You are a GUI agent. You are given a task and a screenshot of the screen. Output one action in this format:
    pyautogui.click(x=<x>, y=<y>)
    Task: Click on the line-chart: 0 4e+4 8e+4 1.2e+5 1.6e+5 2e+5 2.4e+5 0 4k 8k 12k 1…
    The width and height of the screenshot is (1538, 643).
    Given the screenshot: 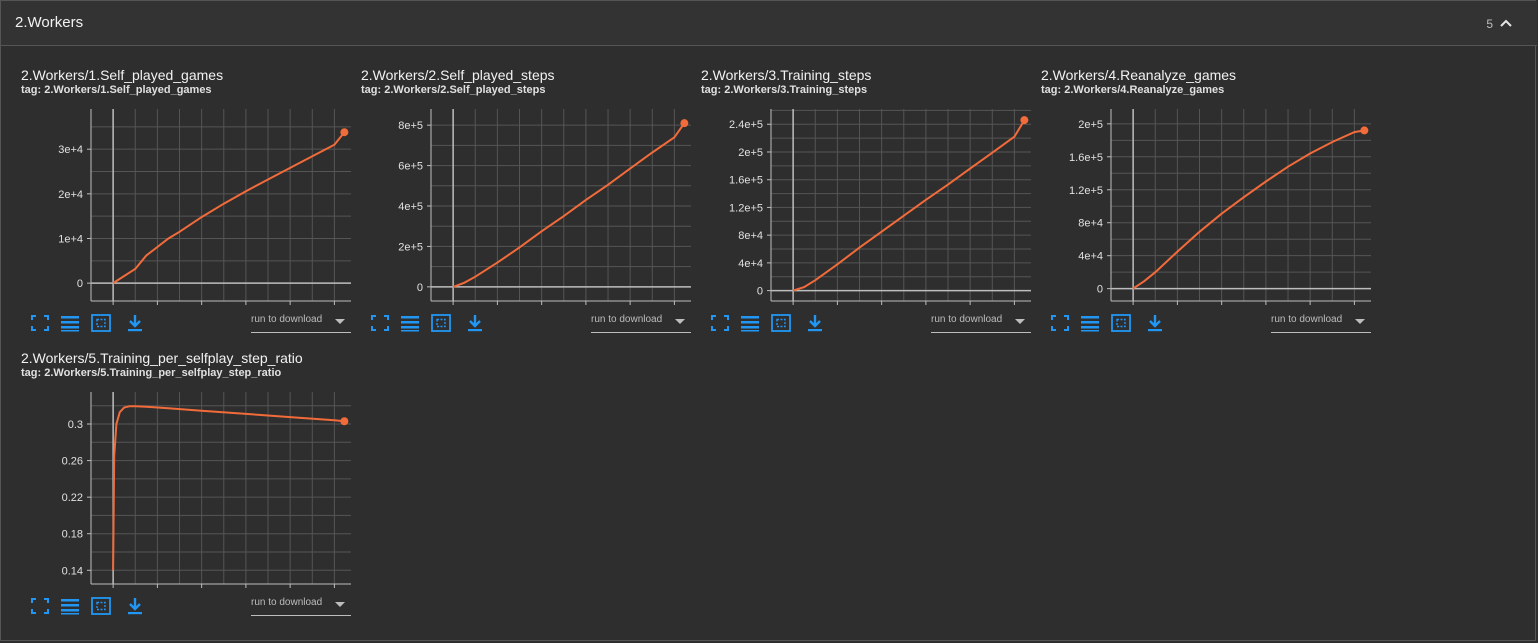 What is the action you would take?
    pyautogui.click(x=871, y=206)
    